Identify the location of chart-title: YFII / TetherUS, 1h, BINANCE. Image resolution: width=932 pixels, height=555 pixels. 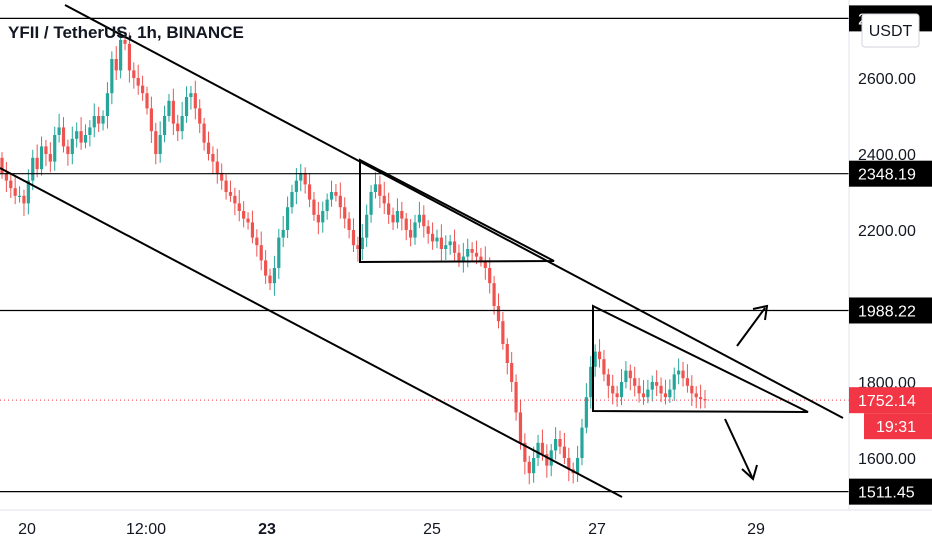
(126, 32).